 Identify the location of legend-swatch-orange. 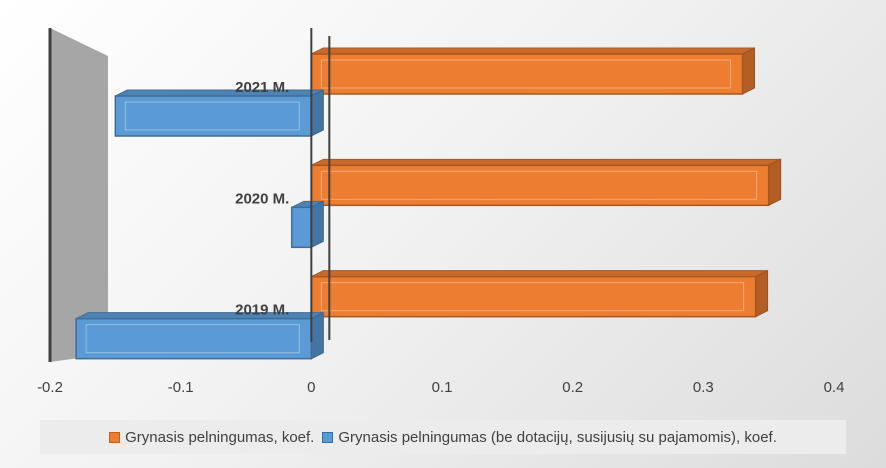
(115, 437).